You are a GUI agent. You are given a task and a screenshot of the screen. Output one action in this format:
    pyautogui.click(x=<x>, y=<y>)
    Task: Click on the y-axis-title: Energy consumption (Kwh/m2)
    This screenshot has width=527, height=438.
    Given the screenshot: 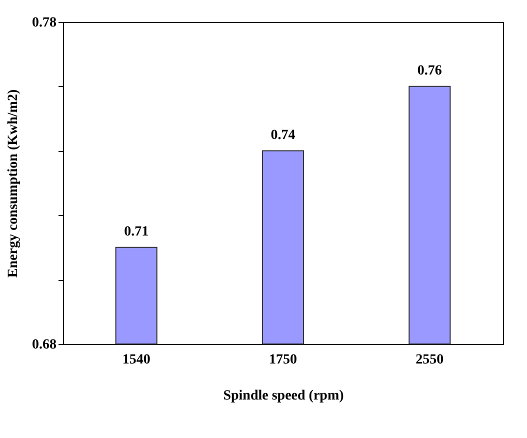 What is the action you would take?
    pyautogui.click(x=13, y=183)
    